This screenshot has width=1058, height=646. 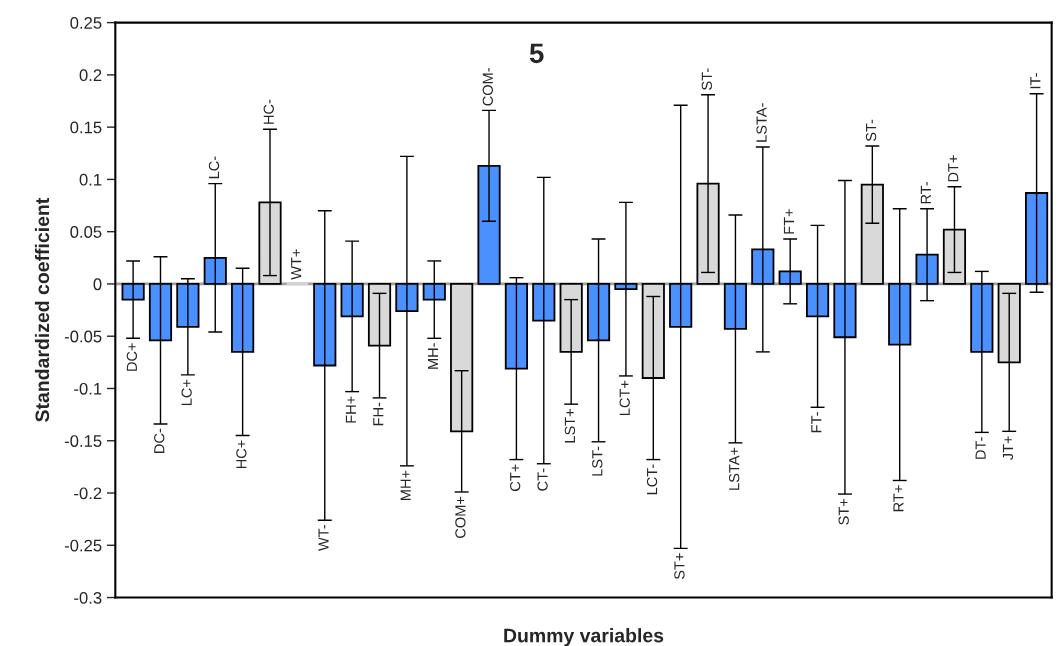 What do you see at coordinates (816, 422) in the screenshot?
I see `x-tick-label: FT-` at bounding box center [816, 422].